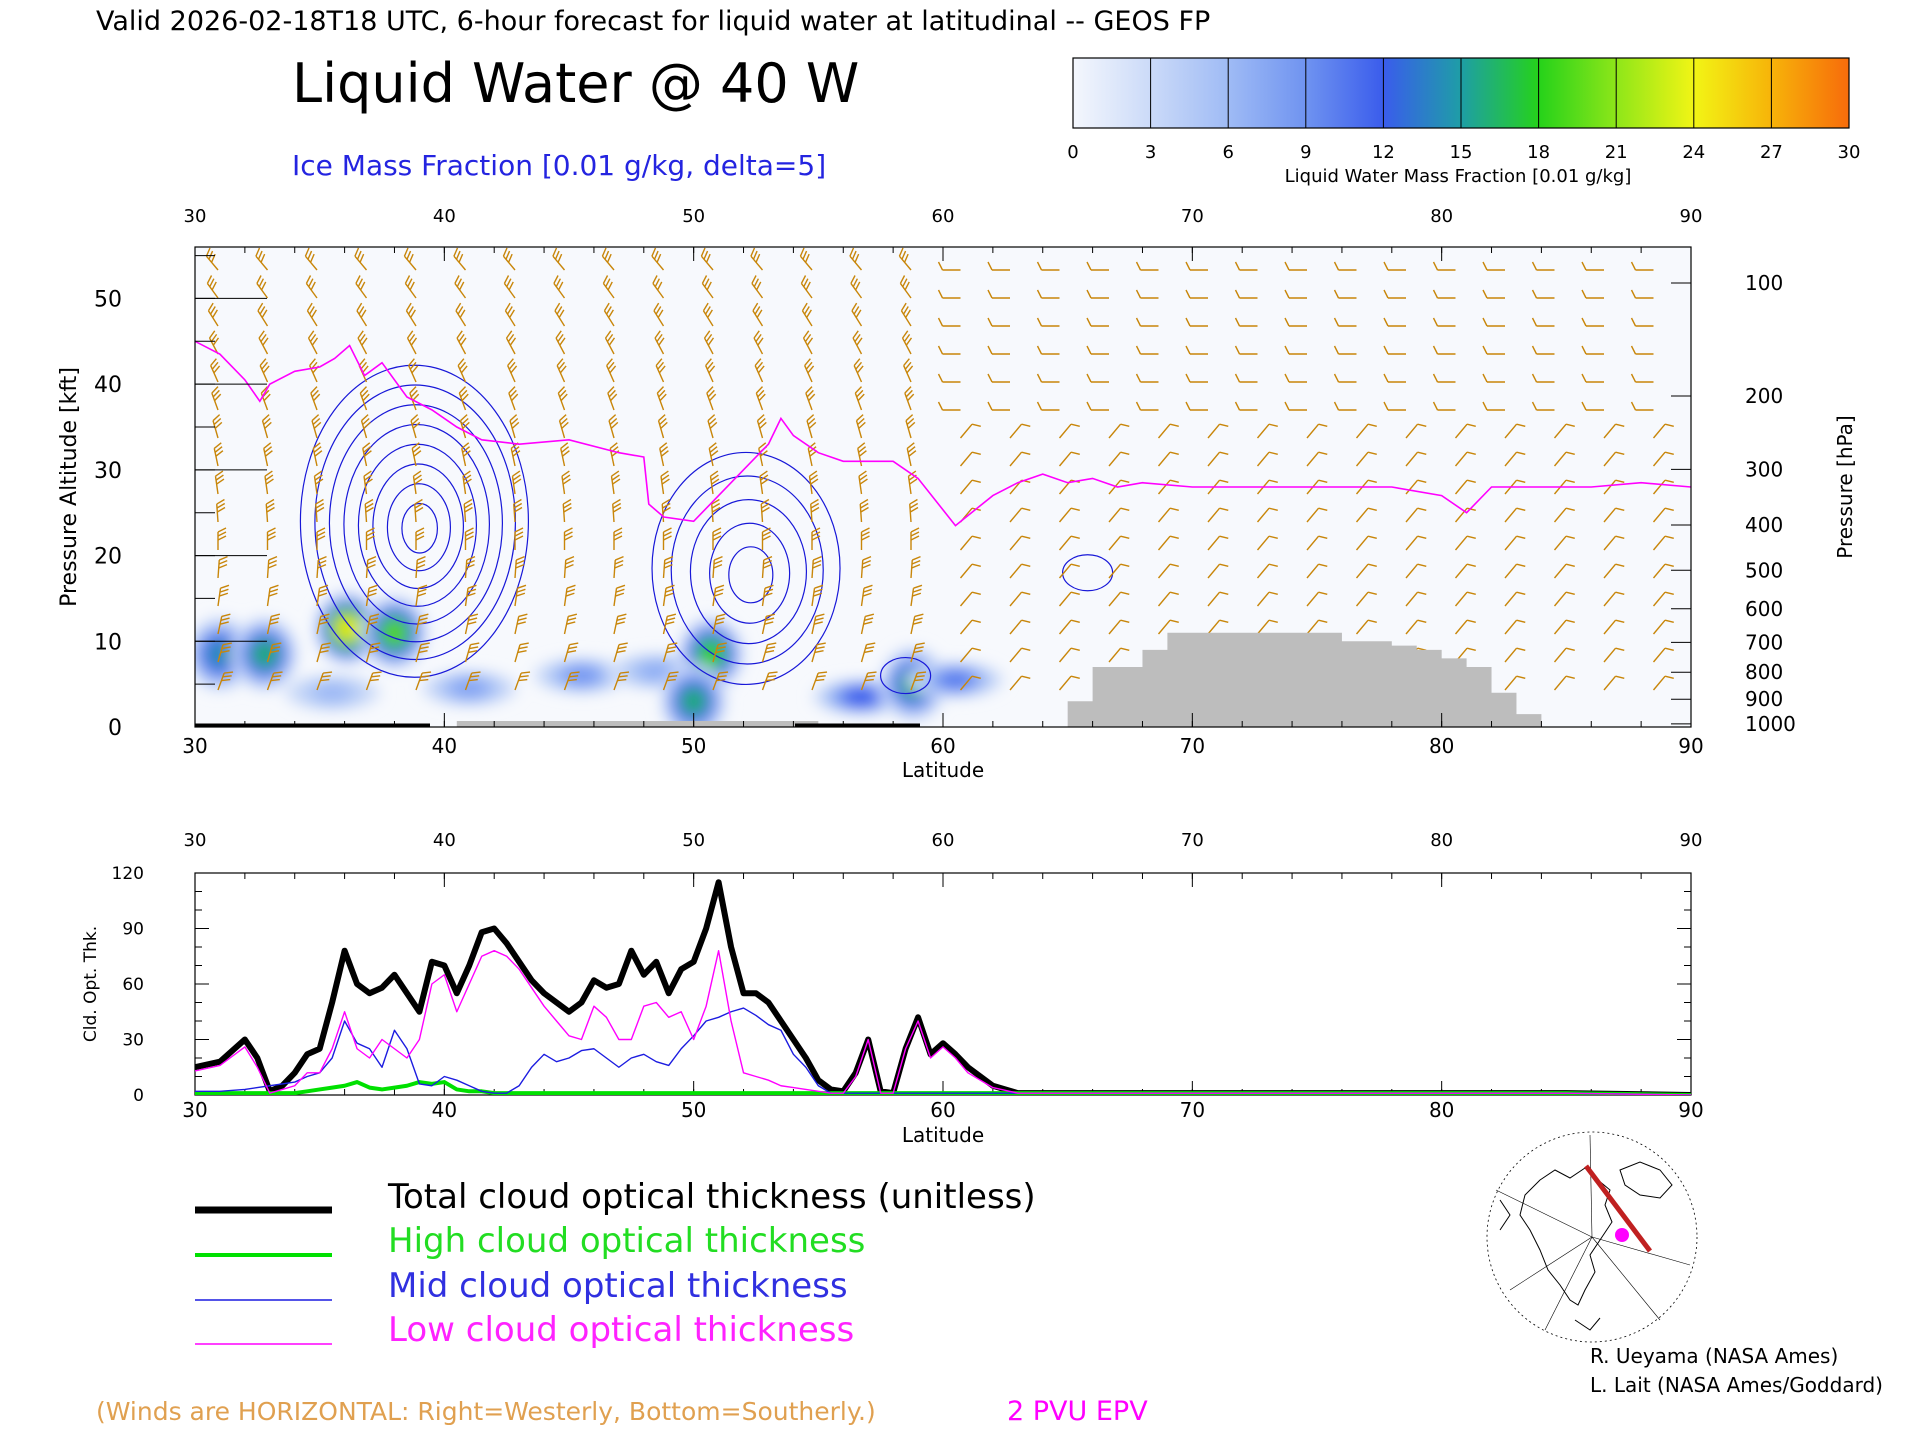 The height and width of the screenshot is (1440, 1920). I want to click on top-lat-tick-label-lower: 40, so click(444, 746).